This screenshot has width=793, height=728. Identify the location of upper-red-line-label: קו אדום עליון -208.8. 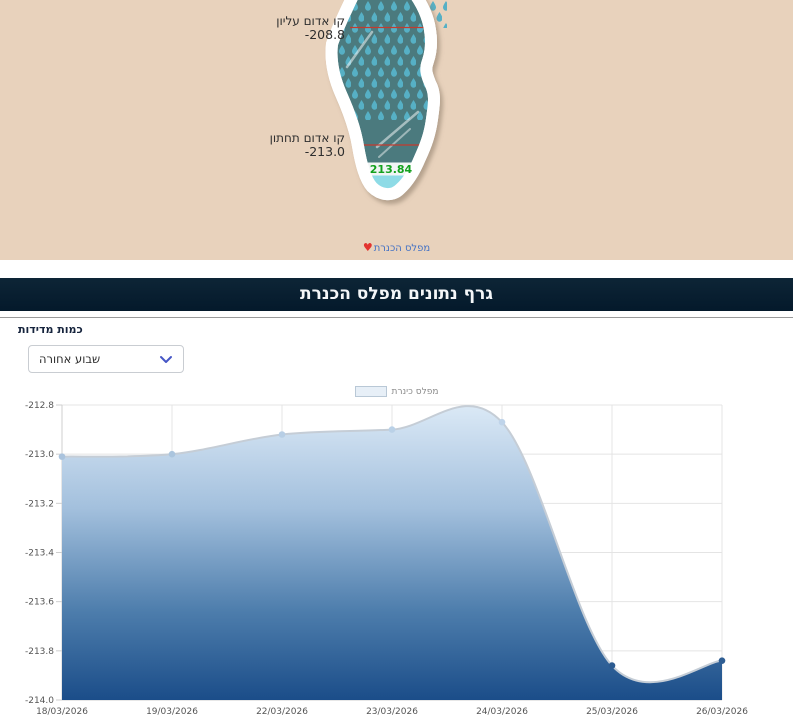
(310, 28).